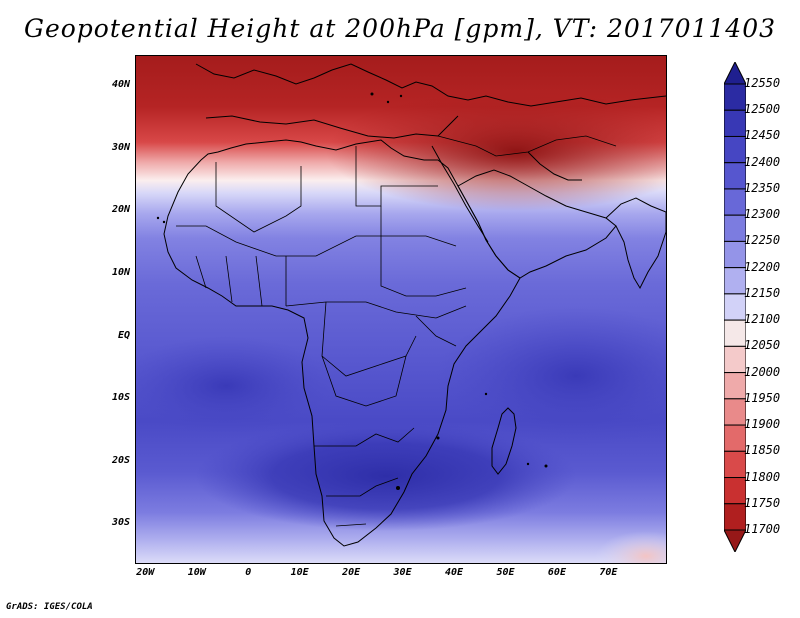 The width and height of the screenshot is (800, 618). Describe the element at coordinates (762, 371) in the screenshot. I see `colorbar-level-label: 12000` at that location.